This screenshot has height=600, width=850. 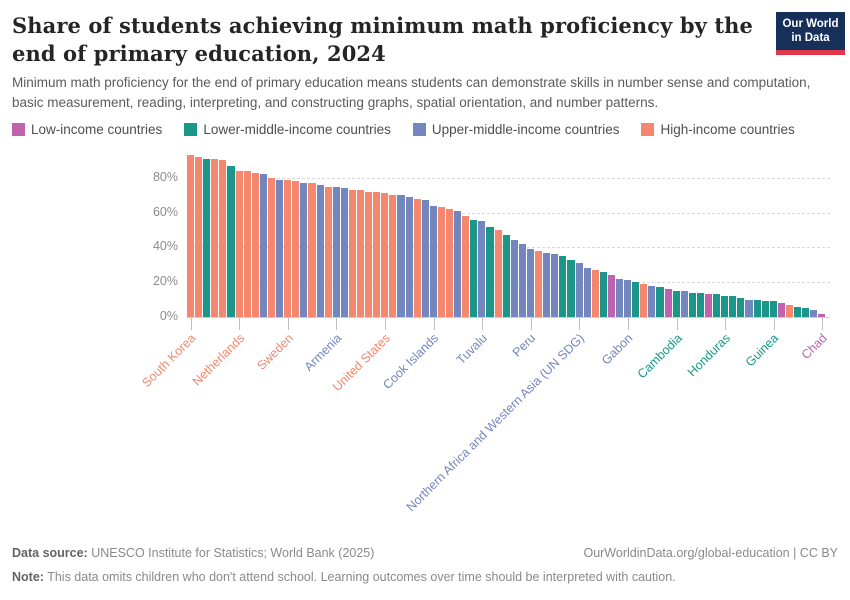 I want to click on bar-honduras, so click(x=725, y=306).